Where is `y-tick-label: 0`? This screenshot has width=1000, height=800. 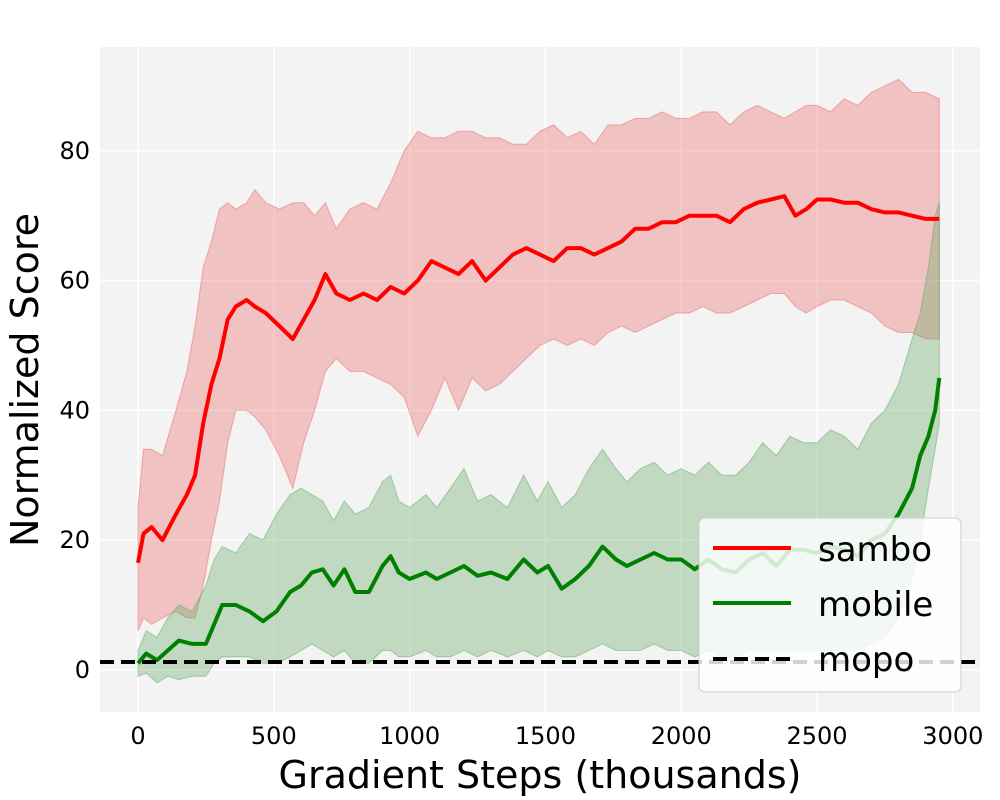 y-tick-label: 0 is located at coordinates (82, 670).